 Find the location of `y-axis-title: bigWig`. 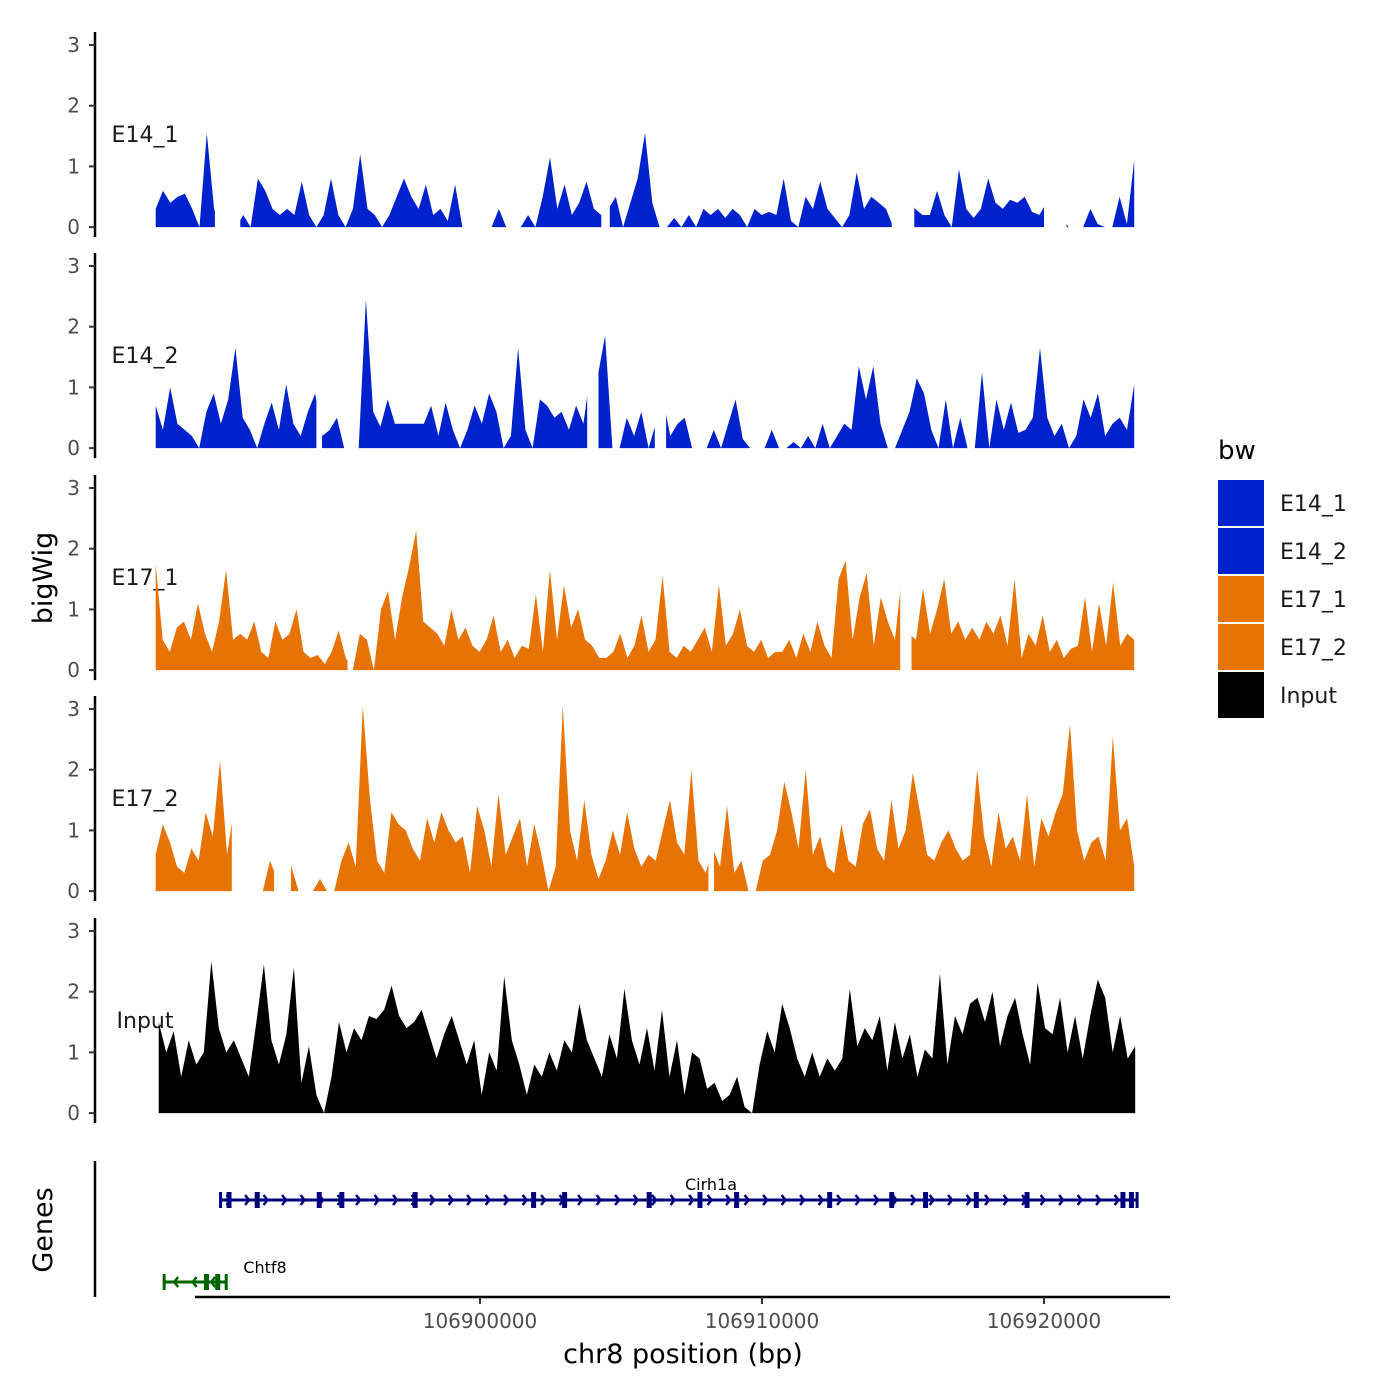

y-axis-title: bigWig is located at coordinates (43, 578).